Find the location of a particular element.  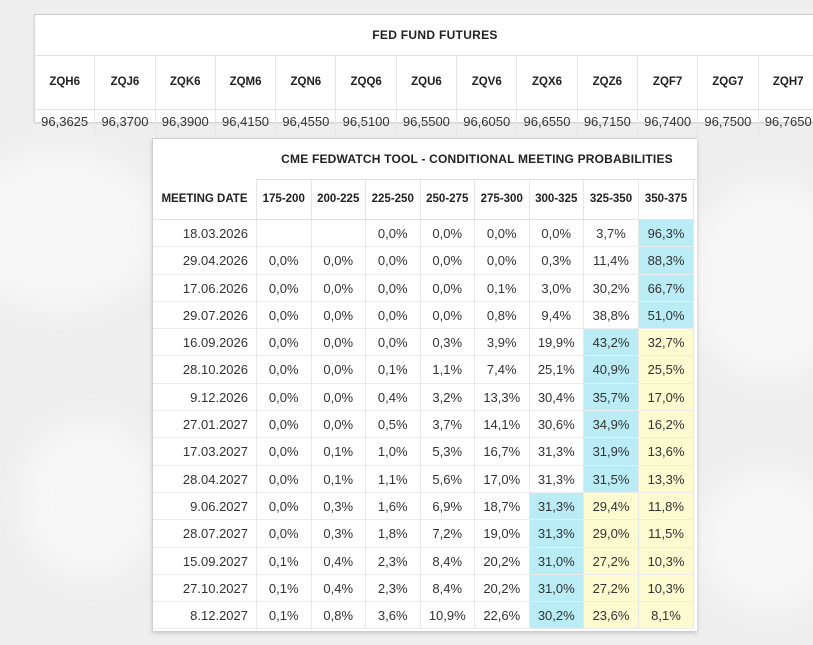

probability-cell: 43,2% is located at coordinates (611, 342).